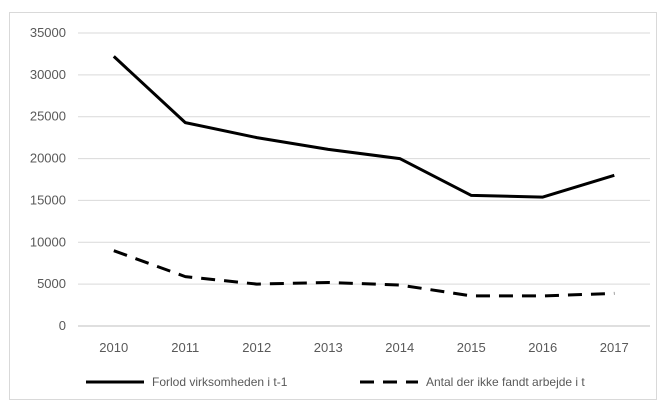  What do you see at coordinates (256, 347) in the screenshot?
I see `x-tick-label: 2012` at bounding box center [256, 347].